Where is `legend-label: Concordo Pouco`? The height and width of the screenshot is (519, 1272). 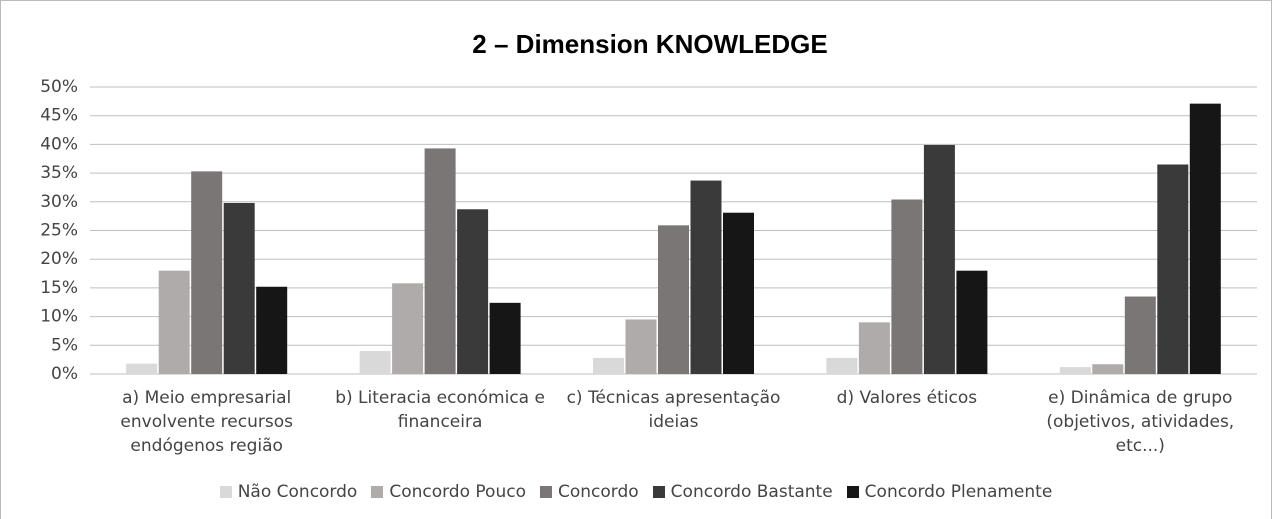 legend-label: Concordo Pouco is located at coordinates (457, 492).